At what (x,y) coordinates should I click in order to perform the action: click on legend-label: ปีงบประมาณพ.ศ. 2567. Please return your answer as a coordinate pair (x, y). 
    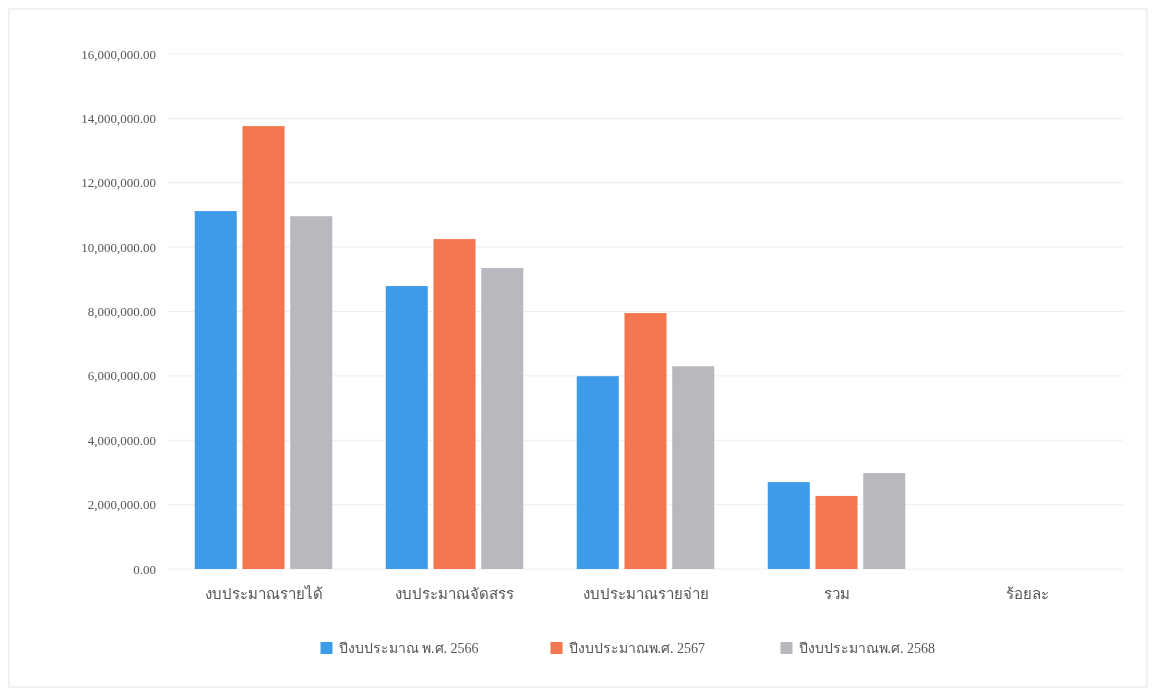
    Looking at the image, I should click on (636, 648).